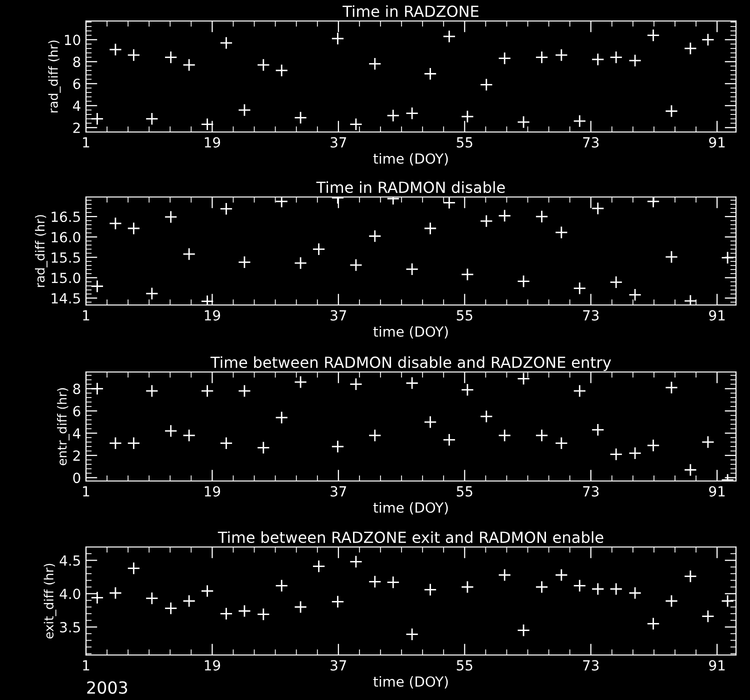  What do you see at coordinates (212, 491) in the screenshot?
I see `x-tick-label: 19` at bounding box center [212, 491].